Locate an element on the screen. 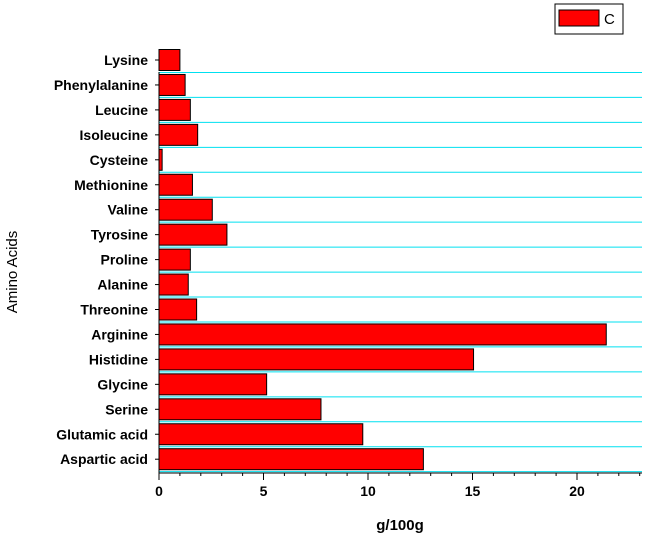  x-tick-label: 0 is located at coordinates (159, 491).